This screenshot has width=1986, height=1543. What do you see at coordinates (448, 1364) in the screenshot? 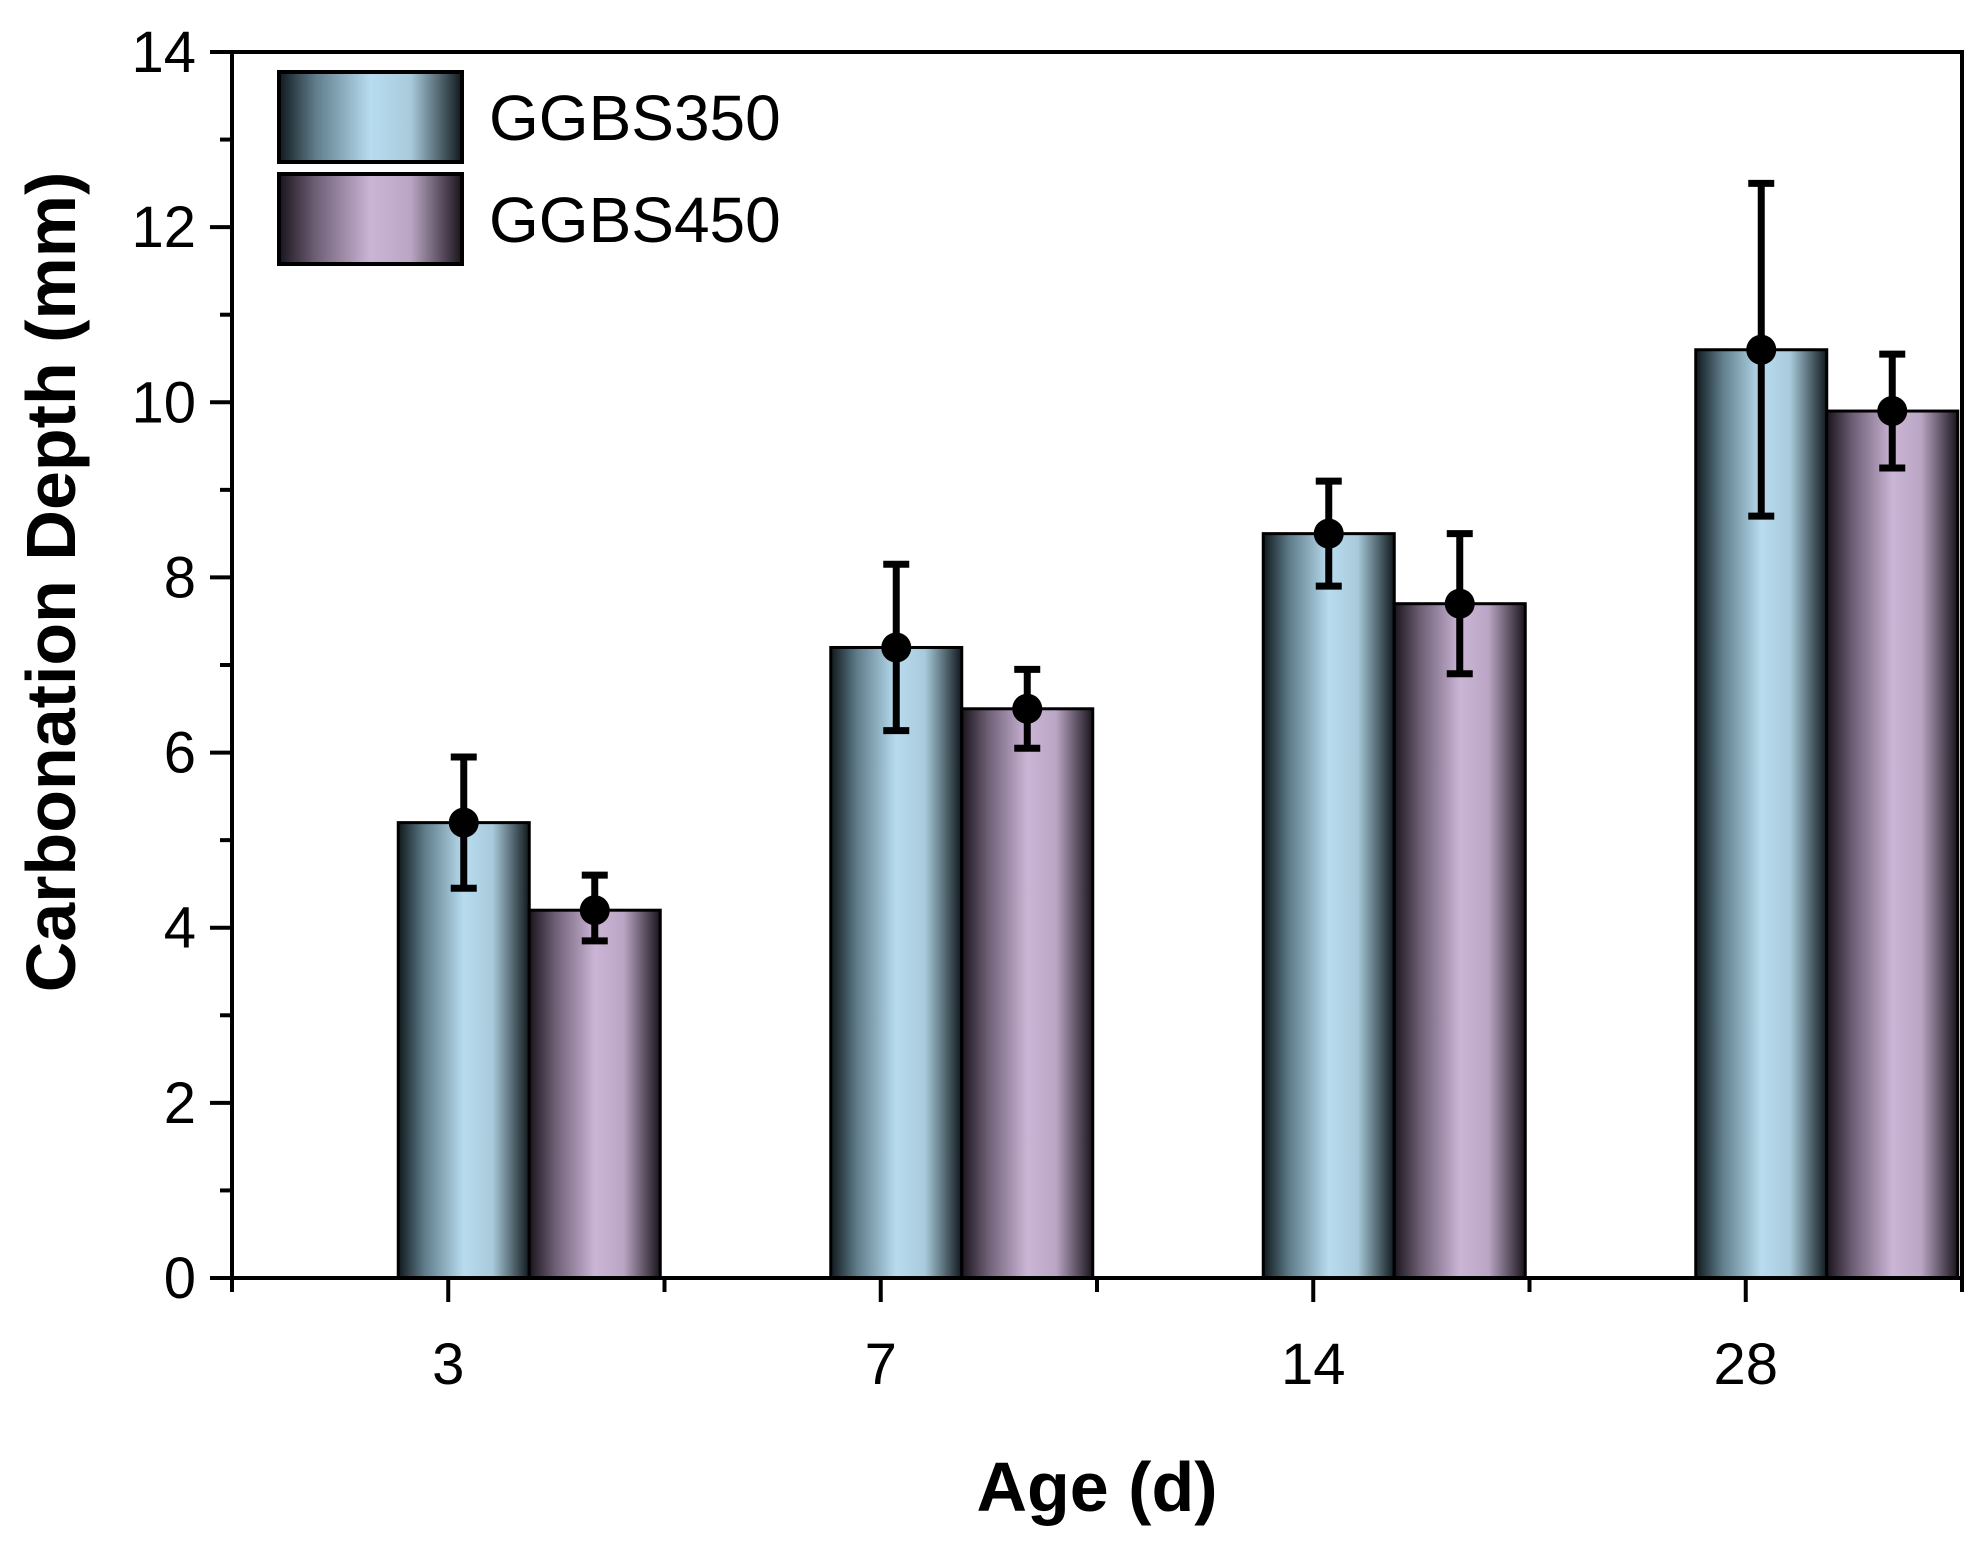
I see `x-tick-label-3: 3` at bounding box center [448, 1364].